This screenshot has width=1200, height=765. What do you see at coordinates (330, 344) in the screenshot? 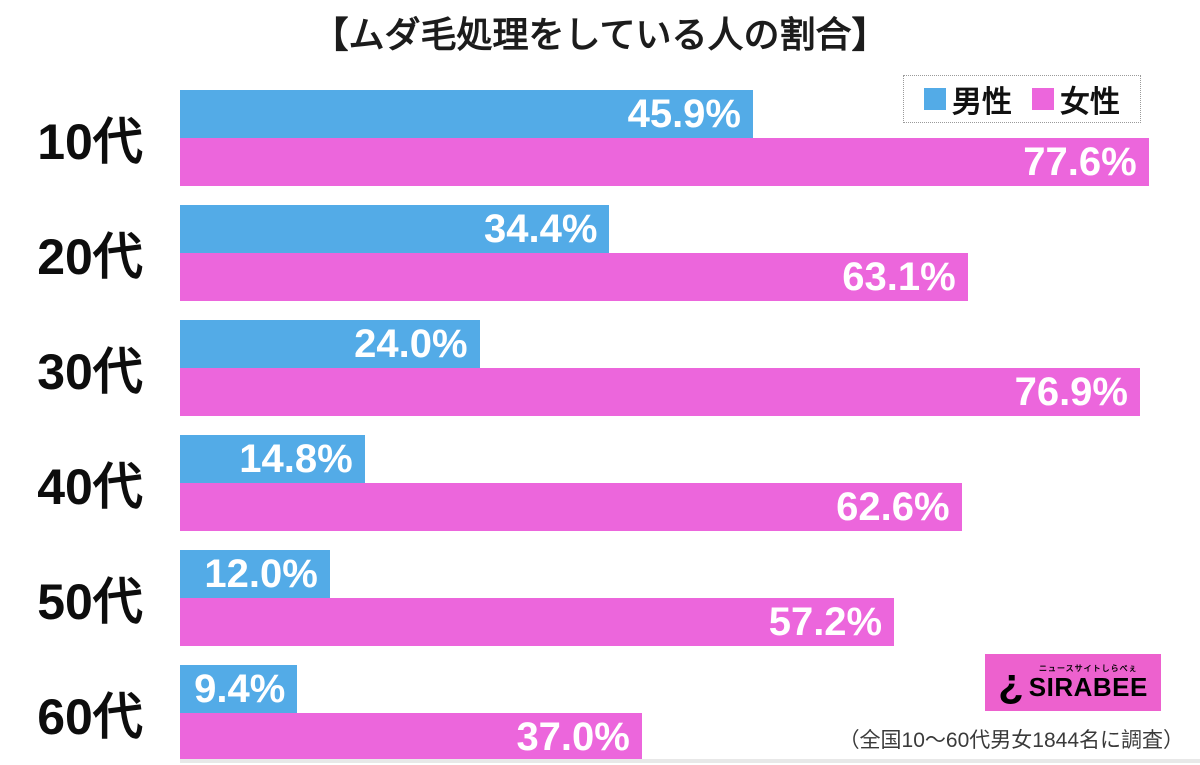
I see `bar-male: 24.0%` at bounding box center [330, 344].